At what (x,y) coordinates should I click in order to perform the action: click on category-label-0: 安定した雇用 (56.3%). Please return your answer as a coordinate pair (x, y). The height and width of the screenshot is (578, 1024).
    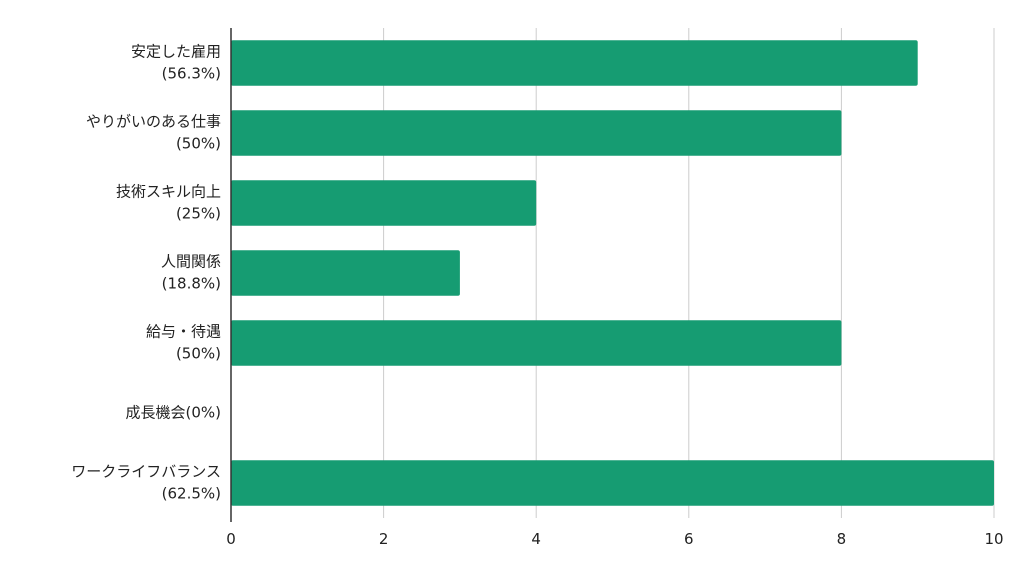
    Looking at the image, I should click on (176, 63).